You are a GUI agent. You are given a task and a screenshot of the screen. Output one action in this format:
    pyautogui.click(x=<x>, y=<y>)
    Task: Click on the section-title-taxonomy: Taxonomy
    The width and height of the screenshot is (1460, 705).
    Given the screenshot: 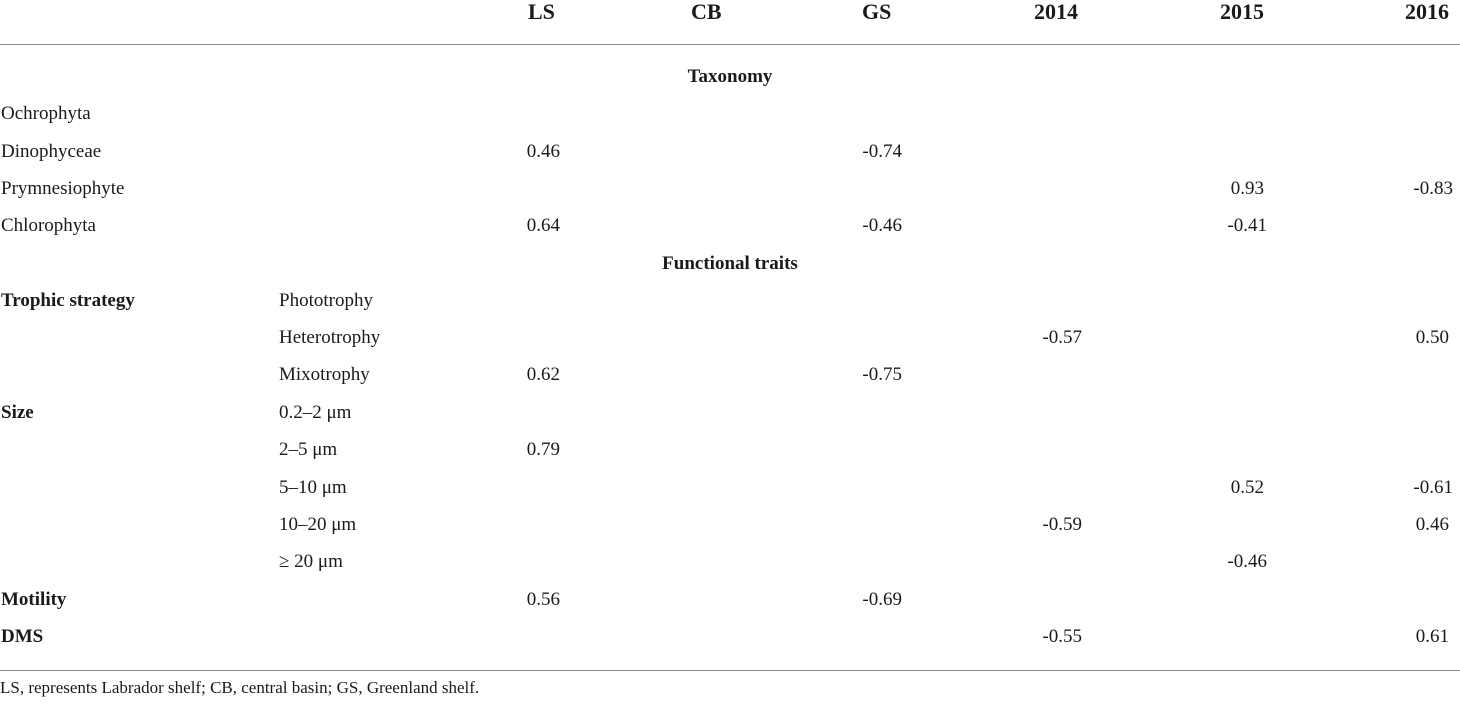 What is the action you would take?
    pyautogui.click(x=730, y=76)
    